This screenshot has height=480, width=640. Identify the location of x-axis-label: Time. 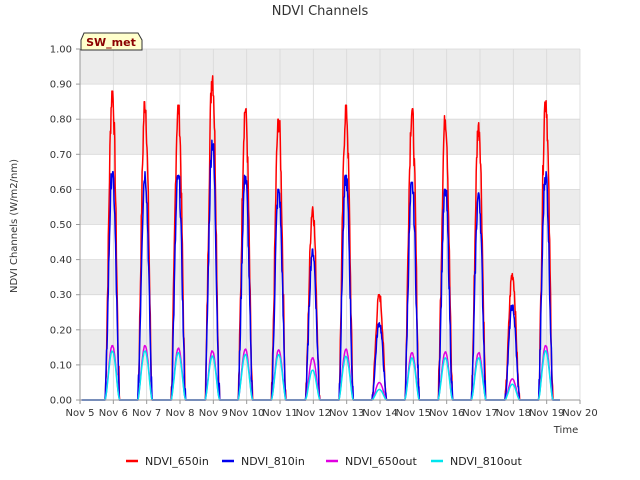
(565, 430).